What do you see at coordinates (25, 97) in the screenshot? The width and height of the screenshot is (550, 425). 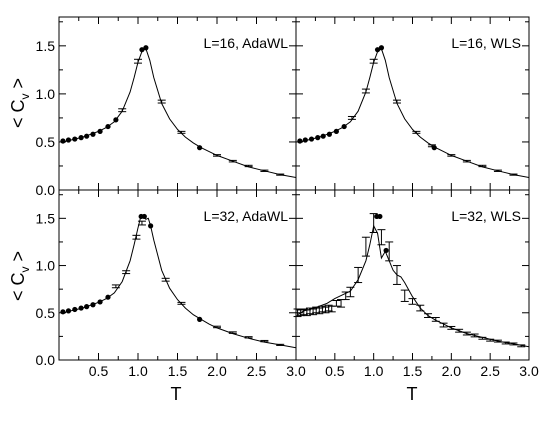 I see `ylabel-subscript: v` at bounding box center [25, 97].